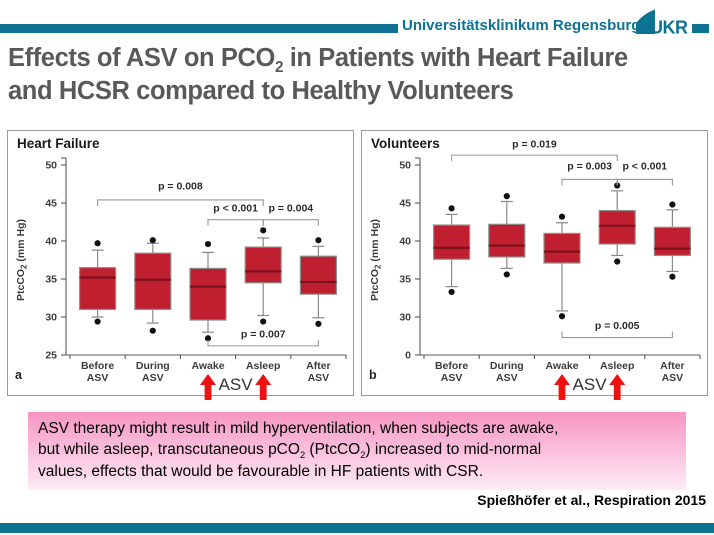 The width and height of the screenshot is (714, 535). What do you see at coordinates (534, 144) in the screenshot?
I see `p-value-label: p = 0.019` at bounding box center [534, 144].